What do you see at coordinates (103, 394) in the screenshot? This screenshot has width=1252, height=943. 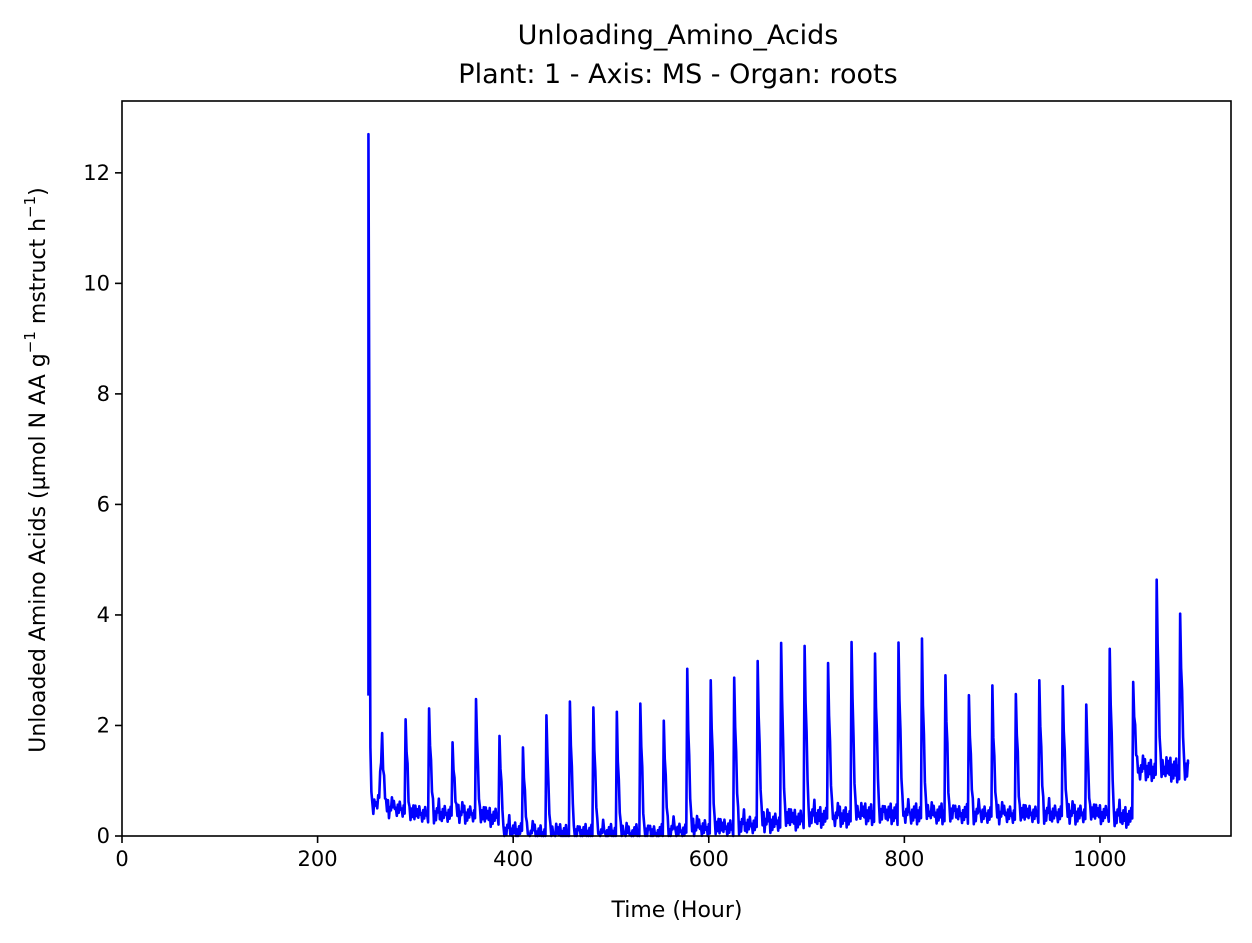 I see `y-tick-label: 8` at bounding box center [103, 394].